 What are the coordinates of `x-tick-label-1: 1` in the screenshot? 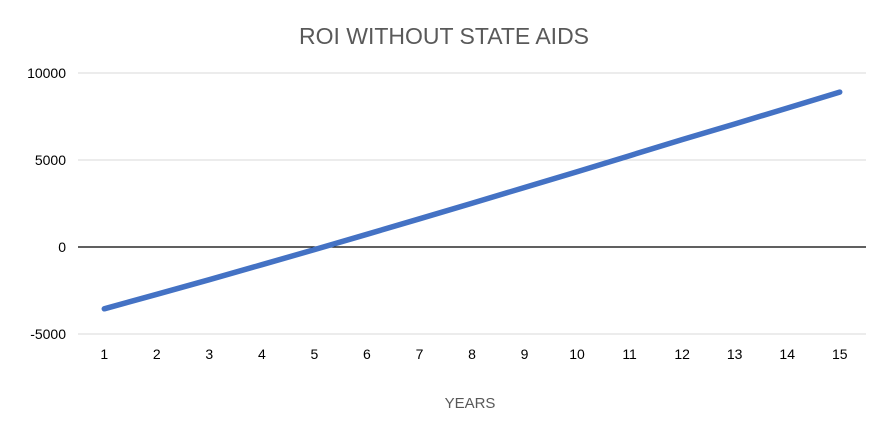 It's located at (104, 354).